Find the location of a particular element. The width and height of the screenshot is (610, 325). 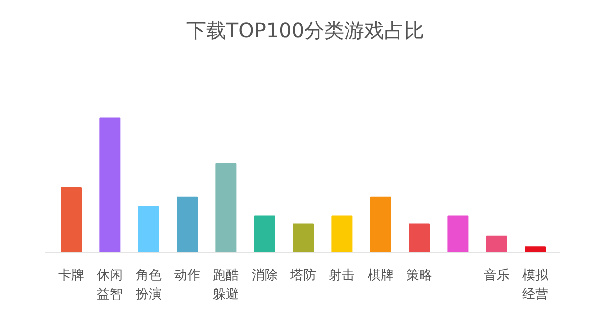

x-tick-label: 动作 is located at coordinates (187, 276).